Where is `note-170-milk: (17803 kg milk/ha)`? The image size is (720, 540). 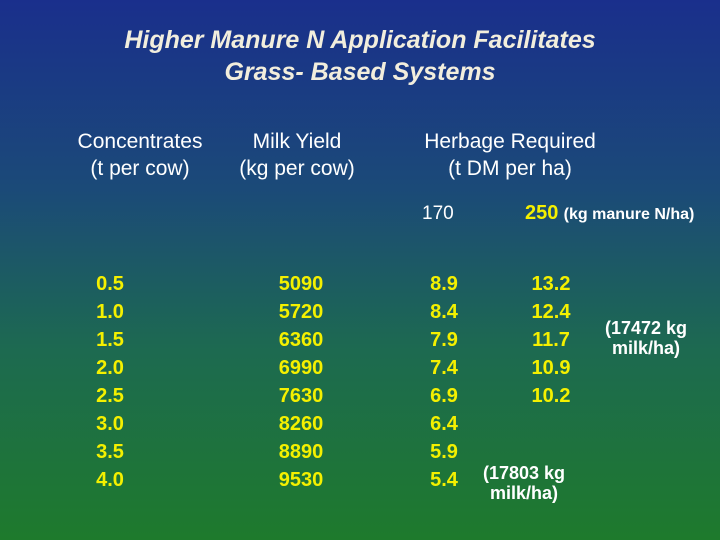
note-170-milk: (17803 kg milk/ha) is located at coordinates (524, 483).